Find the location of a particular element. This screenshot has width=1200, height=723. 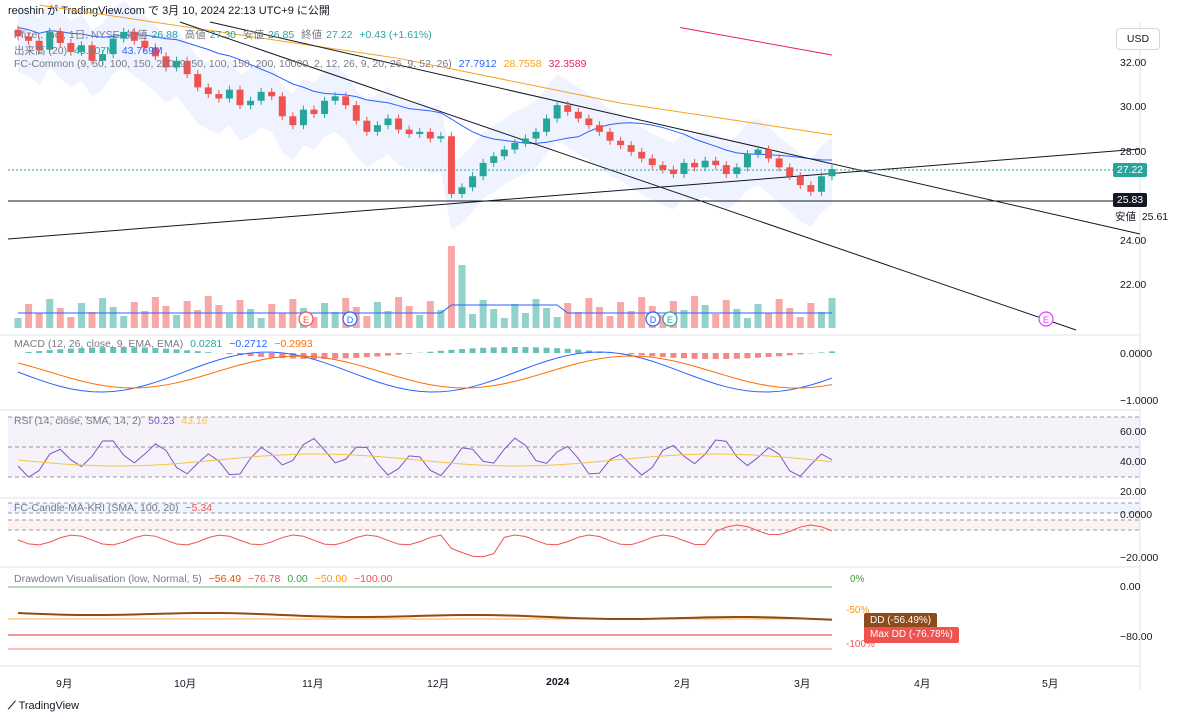

rsi-band is located at coordinates (574, 447).